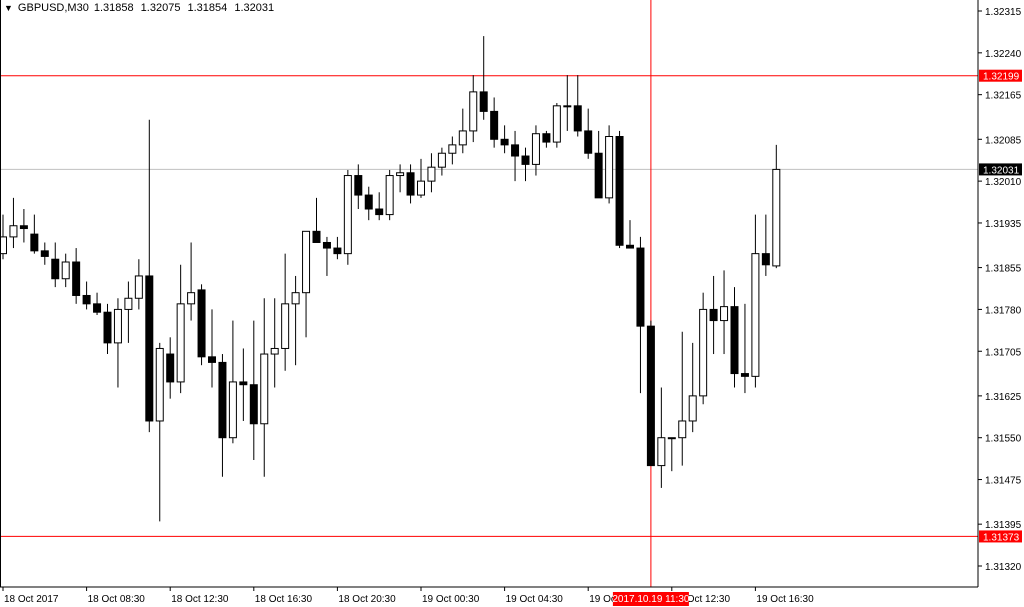  What do you see at coordinates (1003, 96) in the screenshot?
I see `y-tick-label: 1.32165` at bounding box center [1003, 96].